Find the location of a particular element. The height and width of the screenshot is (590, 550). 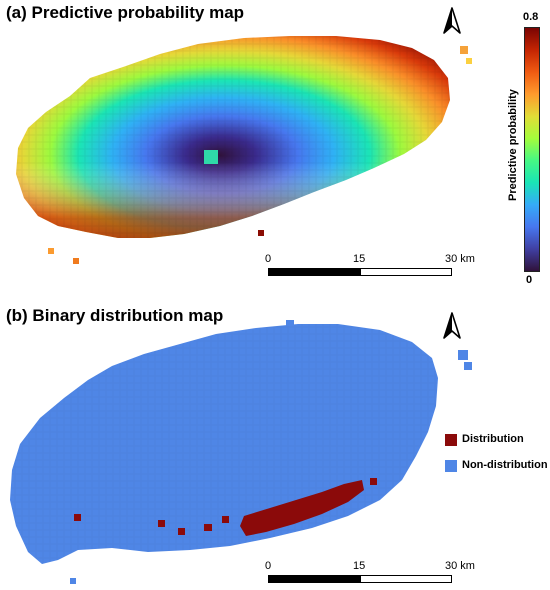

legend-label-distribution: Distribution is located at coordinates (493, 439).